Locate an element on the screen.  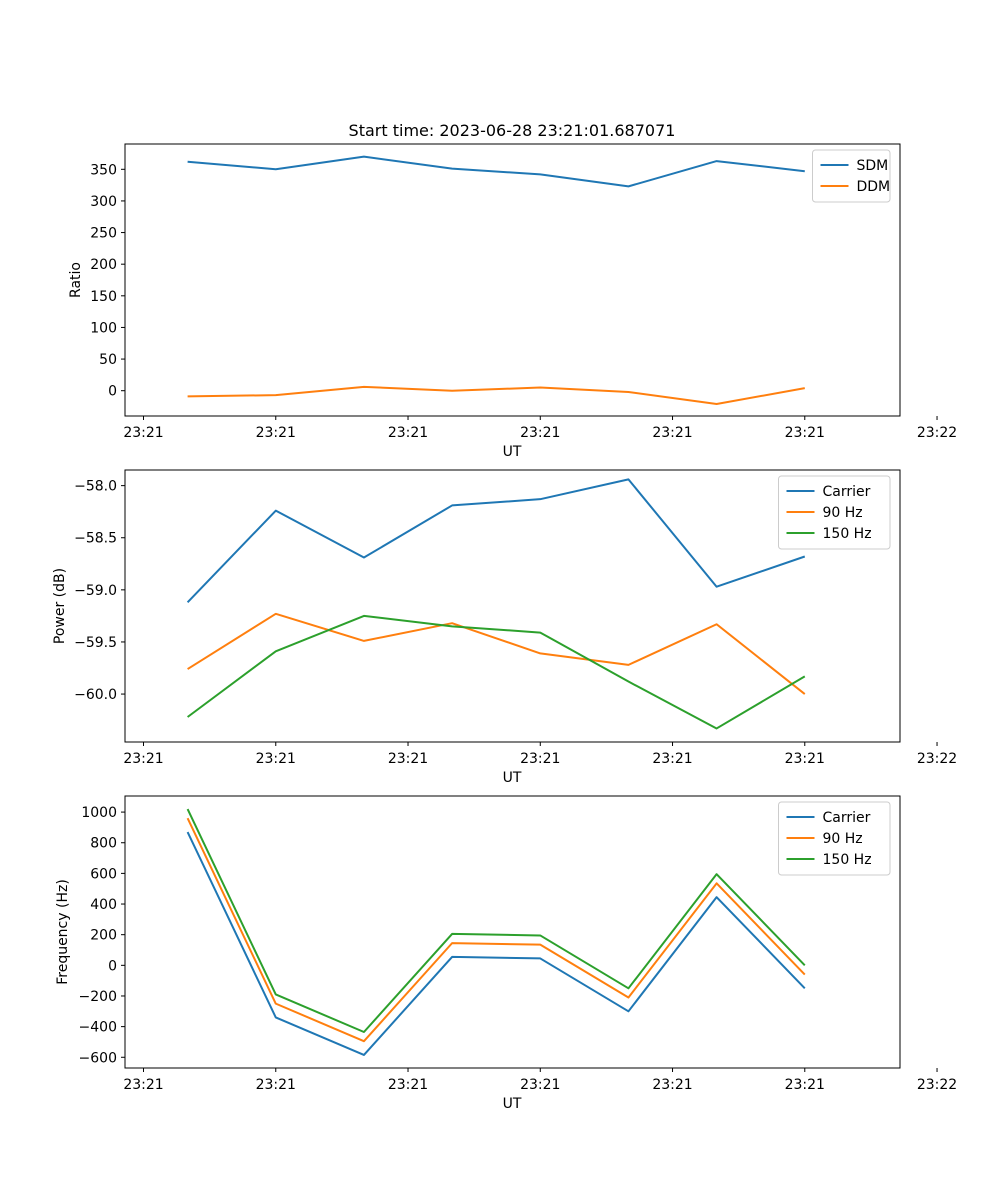
y-tick-label: 1000 is located at coordinates (99, 813).